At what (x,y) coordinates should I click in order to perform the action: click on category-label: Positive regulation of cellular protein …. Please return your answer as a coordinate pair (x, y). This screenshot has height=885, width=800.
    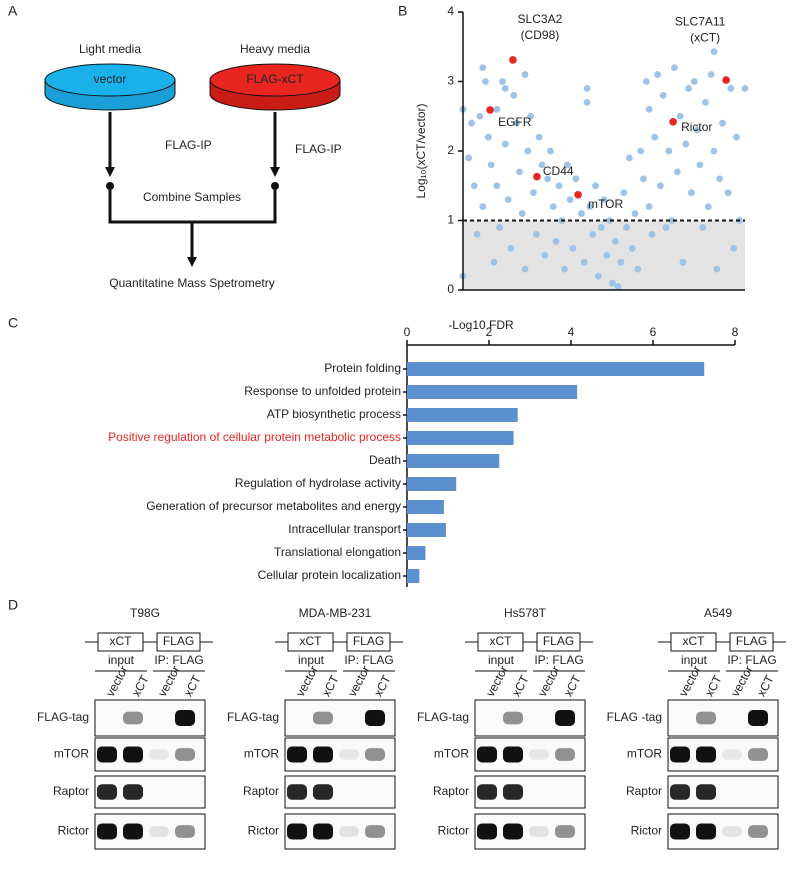
    Looking at the image, I should click on (254, 437).